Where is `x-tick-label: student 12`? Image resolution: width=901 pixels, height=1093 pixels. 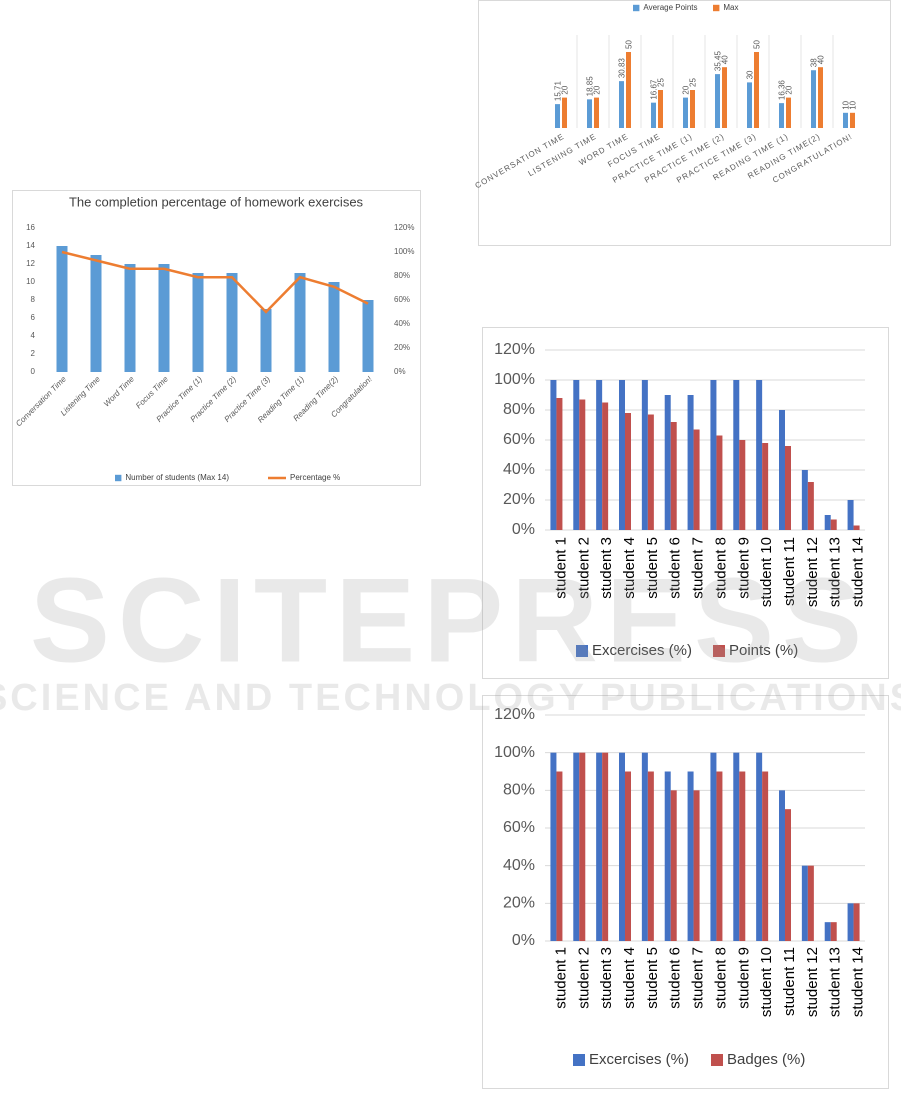
x-tick-label: student 12 is located at coordinates (812, 572).